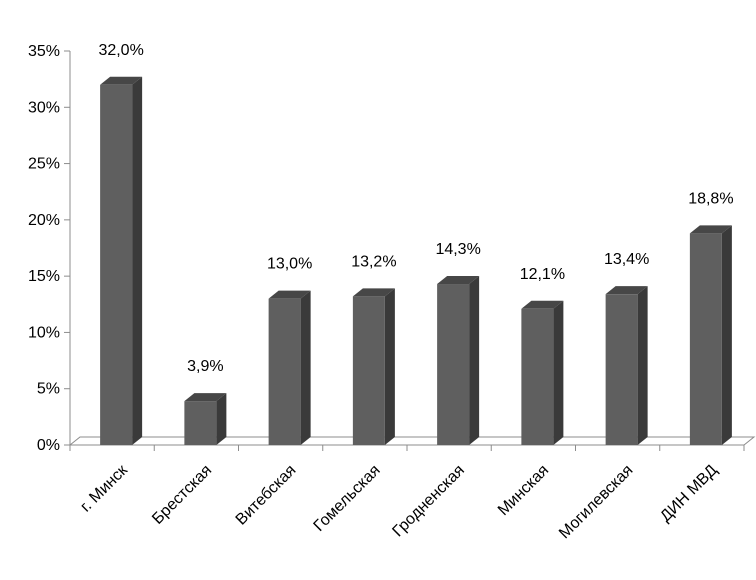 This screenshot has height=580, width=756. What do you see at coordinates (205, 366) in the screenshot?
I see `data-label: 3,9%` at bounding box center [205, 366].